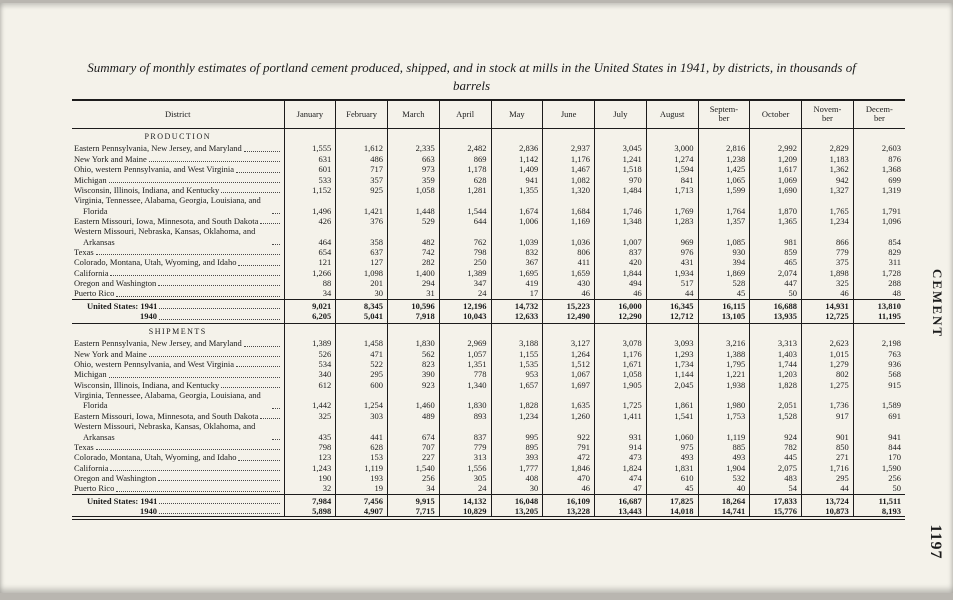 This screenshot has height=600, width=953. Describe the element at coordinates (878, 273) in the screenshot. I see `value-cell: 1,728` at that location.